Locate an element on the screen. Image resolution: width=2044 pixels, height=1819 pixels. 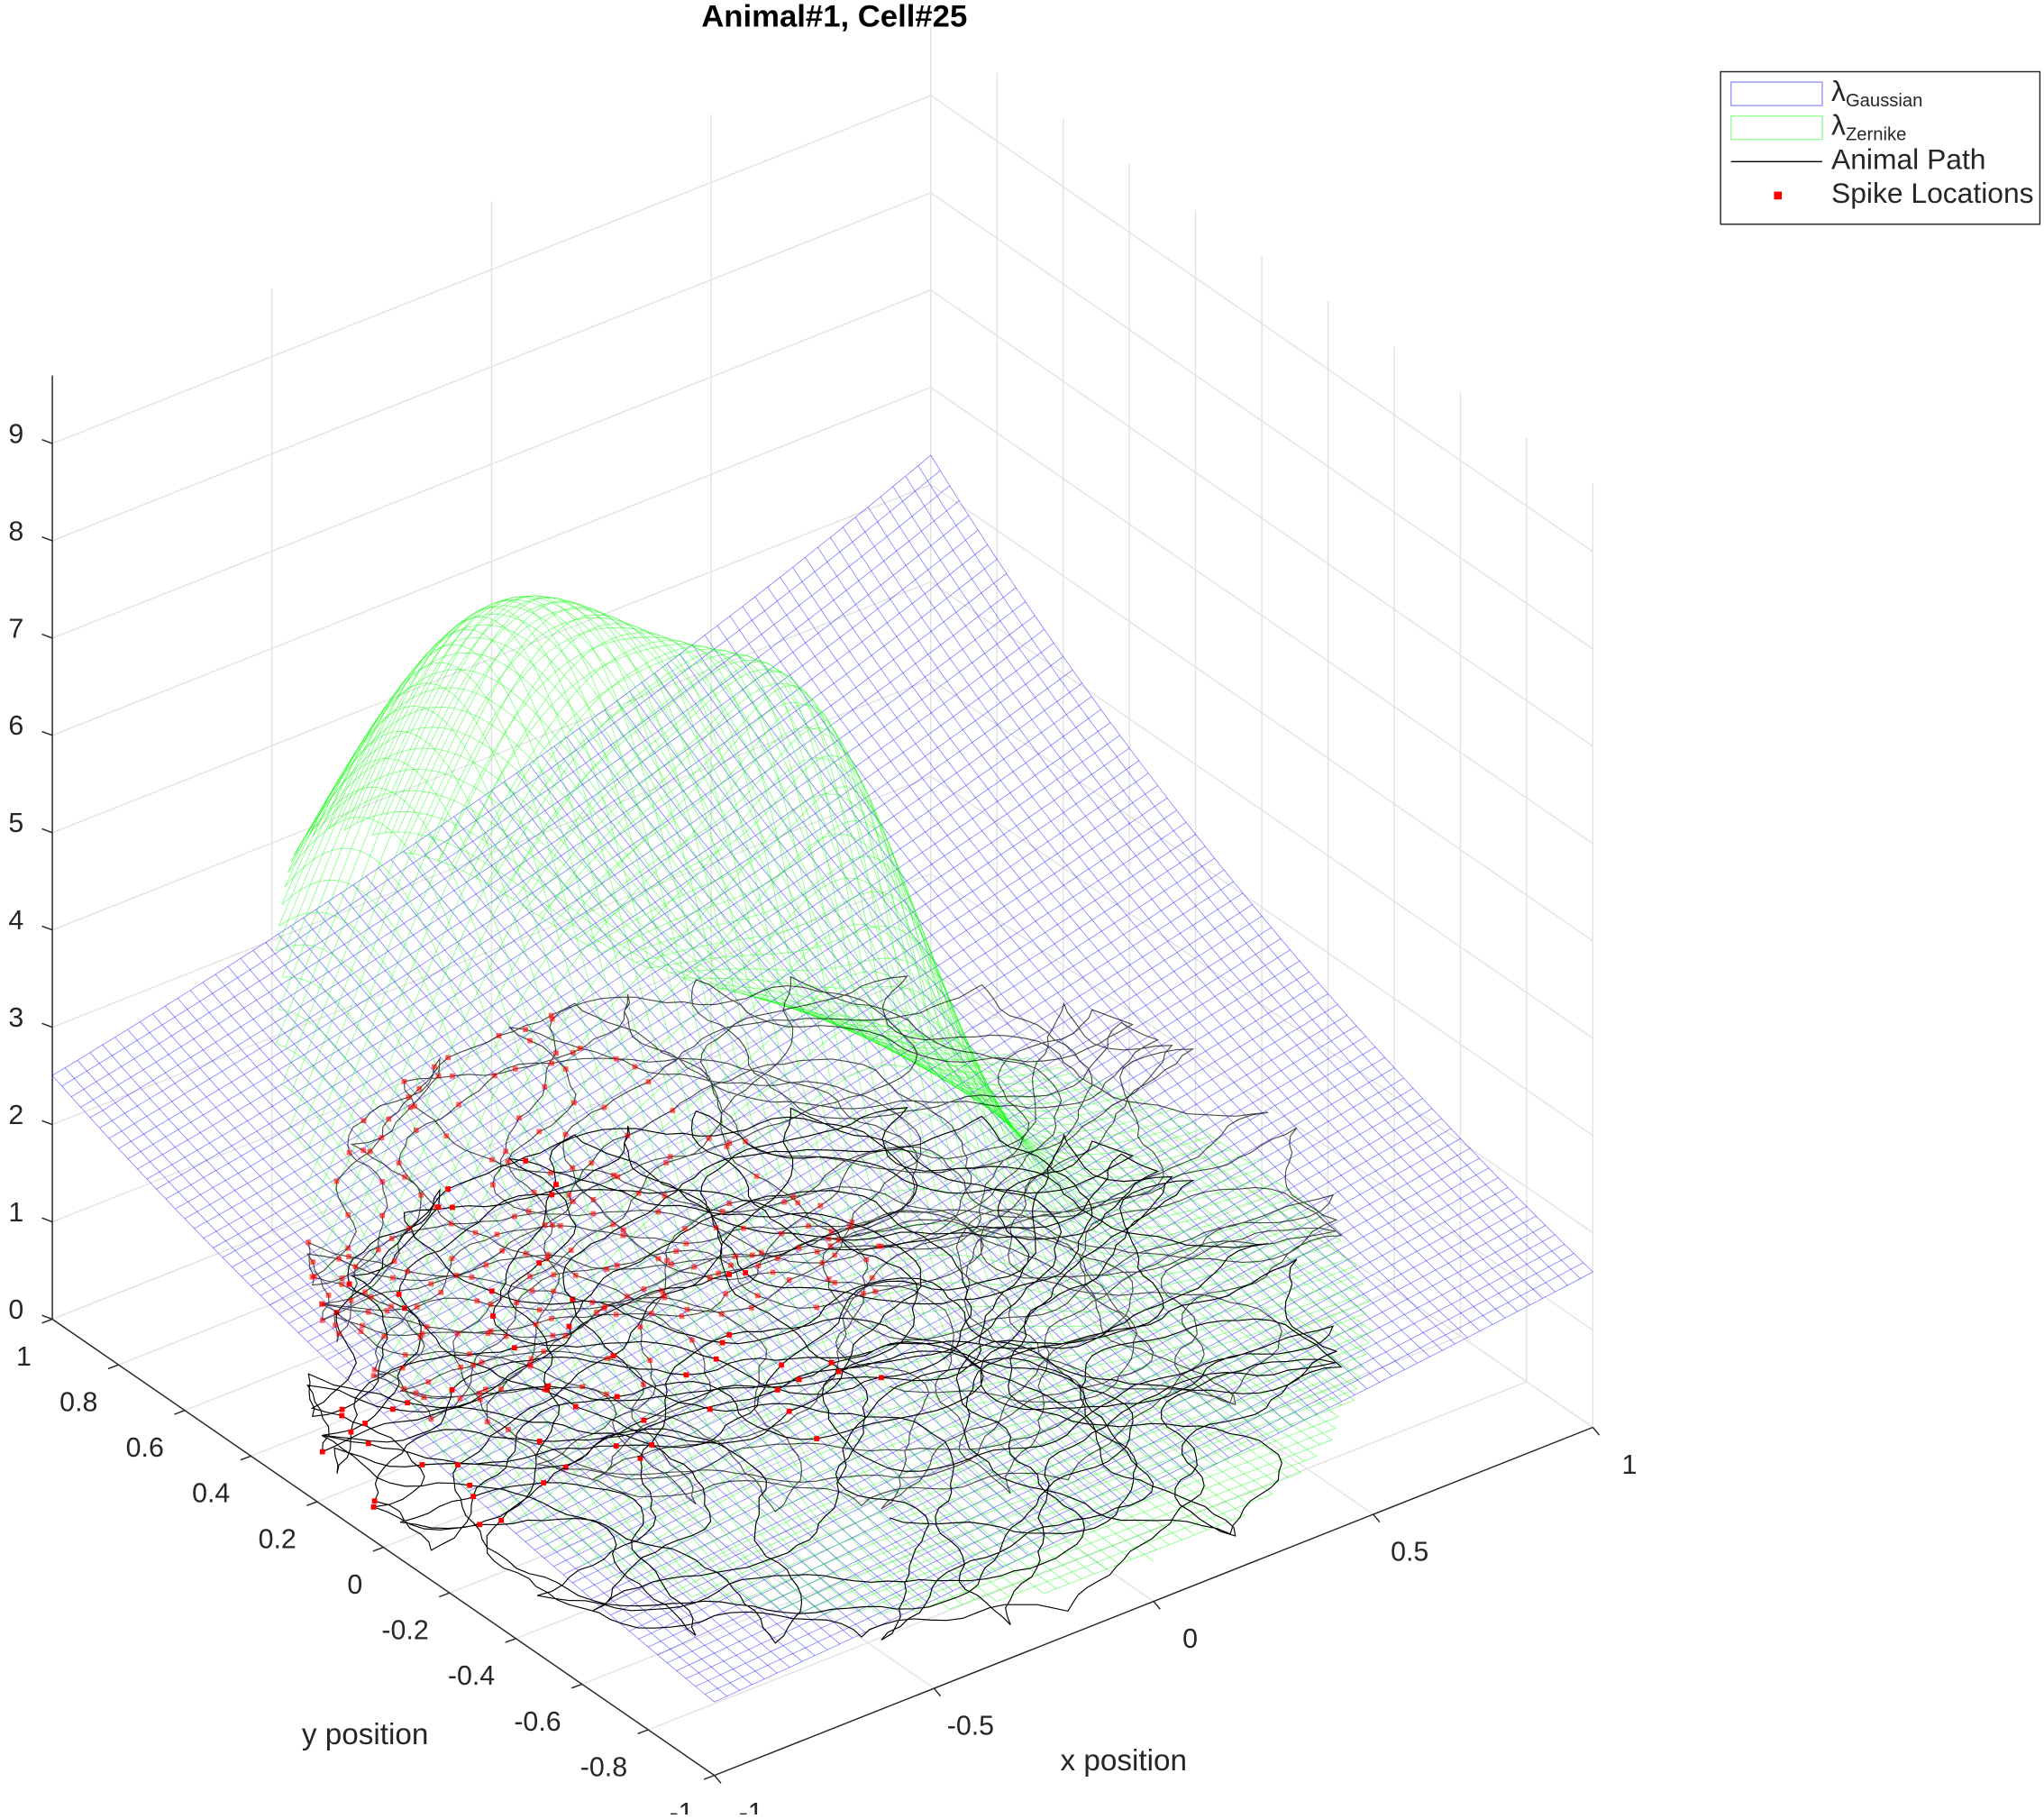
z-tick-label: 8 is located at coordinates (16, 531).